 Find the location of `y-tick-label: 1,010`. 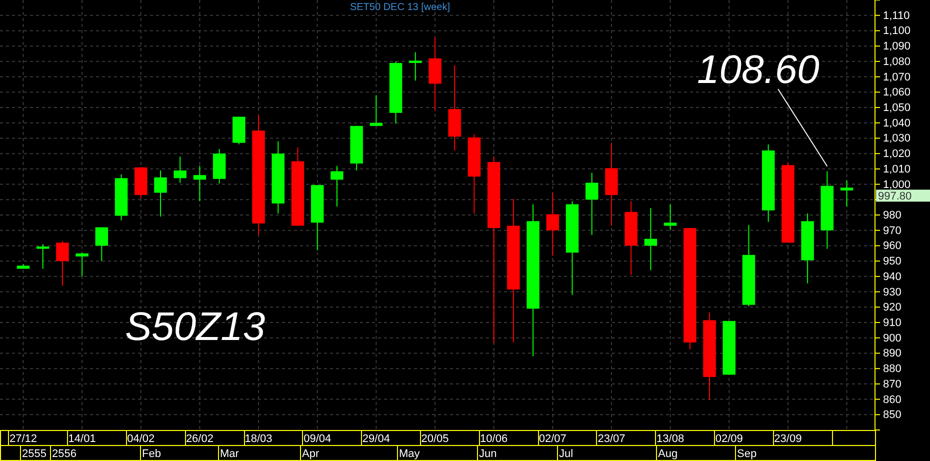

y-tick-label: 1,010 is located at coordinates (897, 169).